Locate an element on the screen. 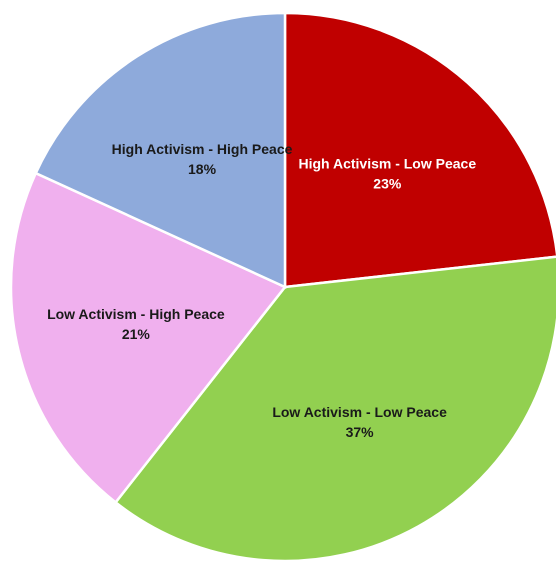 This screenshot has height=562, width=556. pie-data-label-high-activism-low-peace: High Activism - Low Peace 23% is located at coordinates (387, 174).